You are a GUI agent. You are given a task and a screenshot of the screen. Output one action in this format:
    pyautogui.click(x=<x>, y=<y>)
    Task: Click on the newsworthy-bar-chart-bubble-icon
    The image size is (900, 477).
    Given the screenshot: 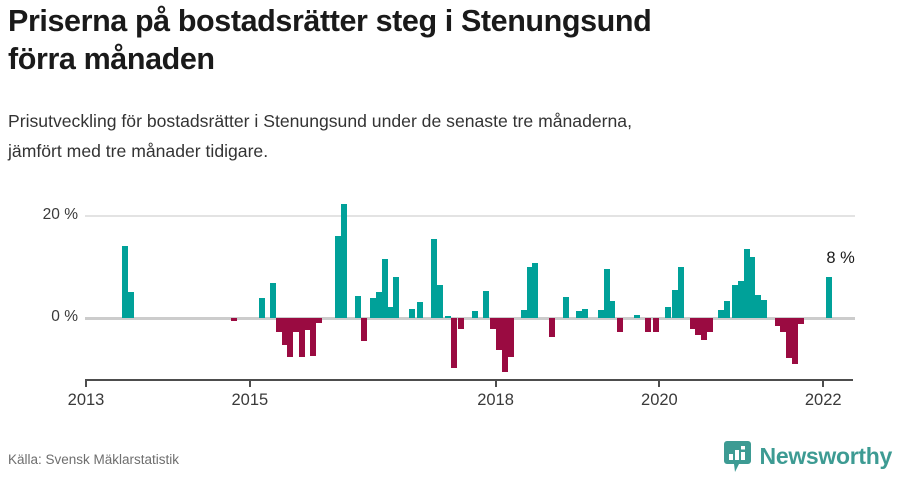 What is the action you would take?
    pyautogui.click(x=737, y=456)
    